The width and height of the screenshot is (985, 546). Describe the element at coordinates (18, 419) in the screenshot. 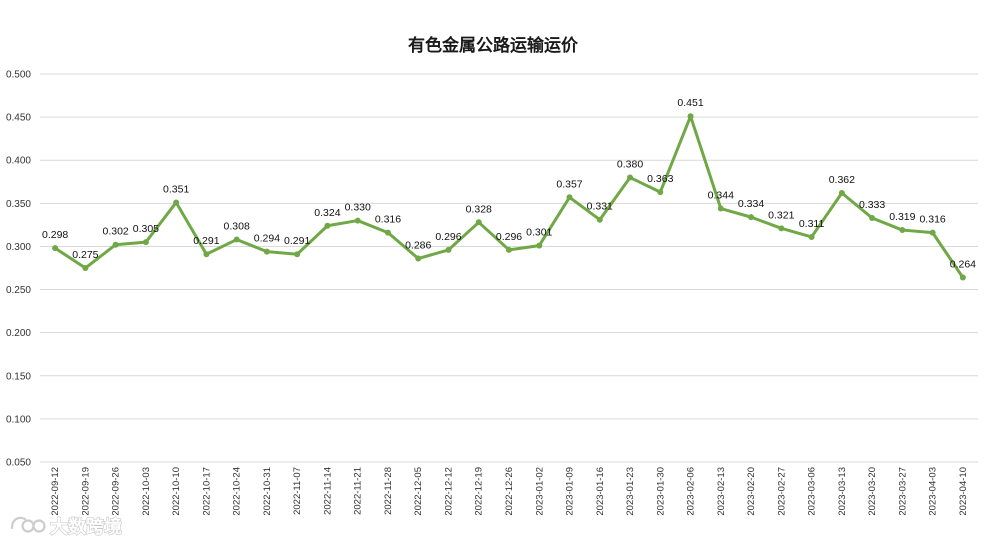

I see `y-tick-label: 0.100` at that location.